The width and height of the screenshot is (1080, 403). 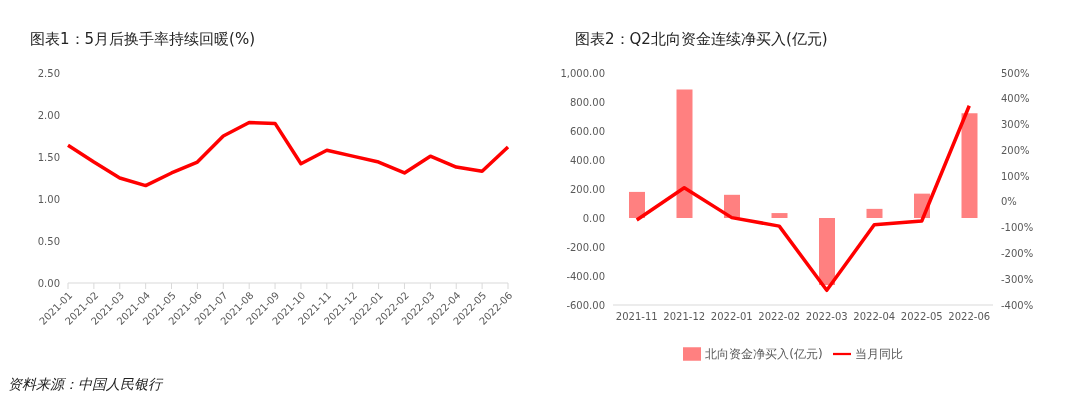 I want to click on y-tick-label: -200.00, so click(x=585, y=247).